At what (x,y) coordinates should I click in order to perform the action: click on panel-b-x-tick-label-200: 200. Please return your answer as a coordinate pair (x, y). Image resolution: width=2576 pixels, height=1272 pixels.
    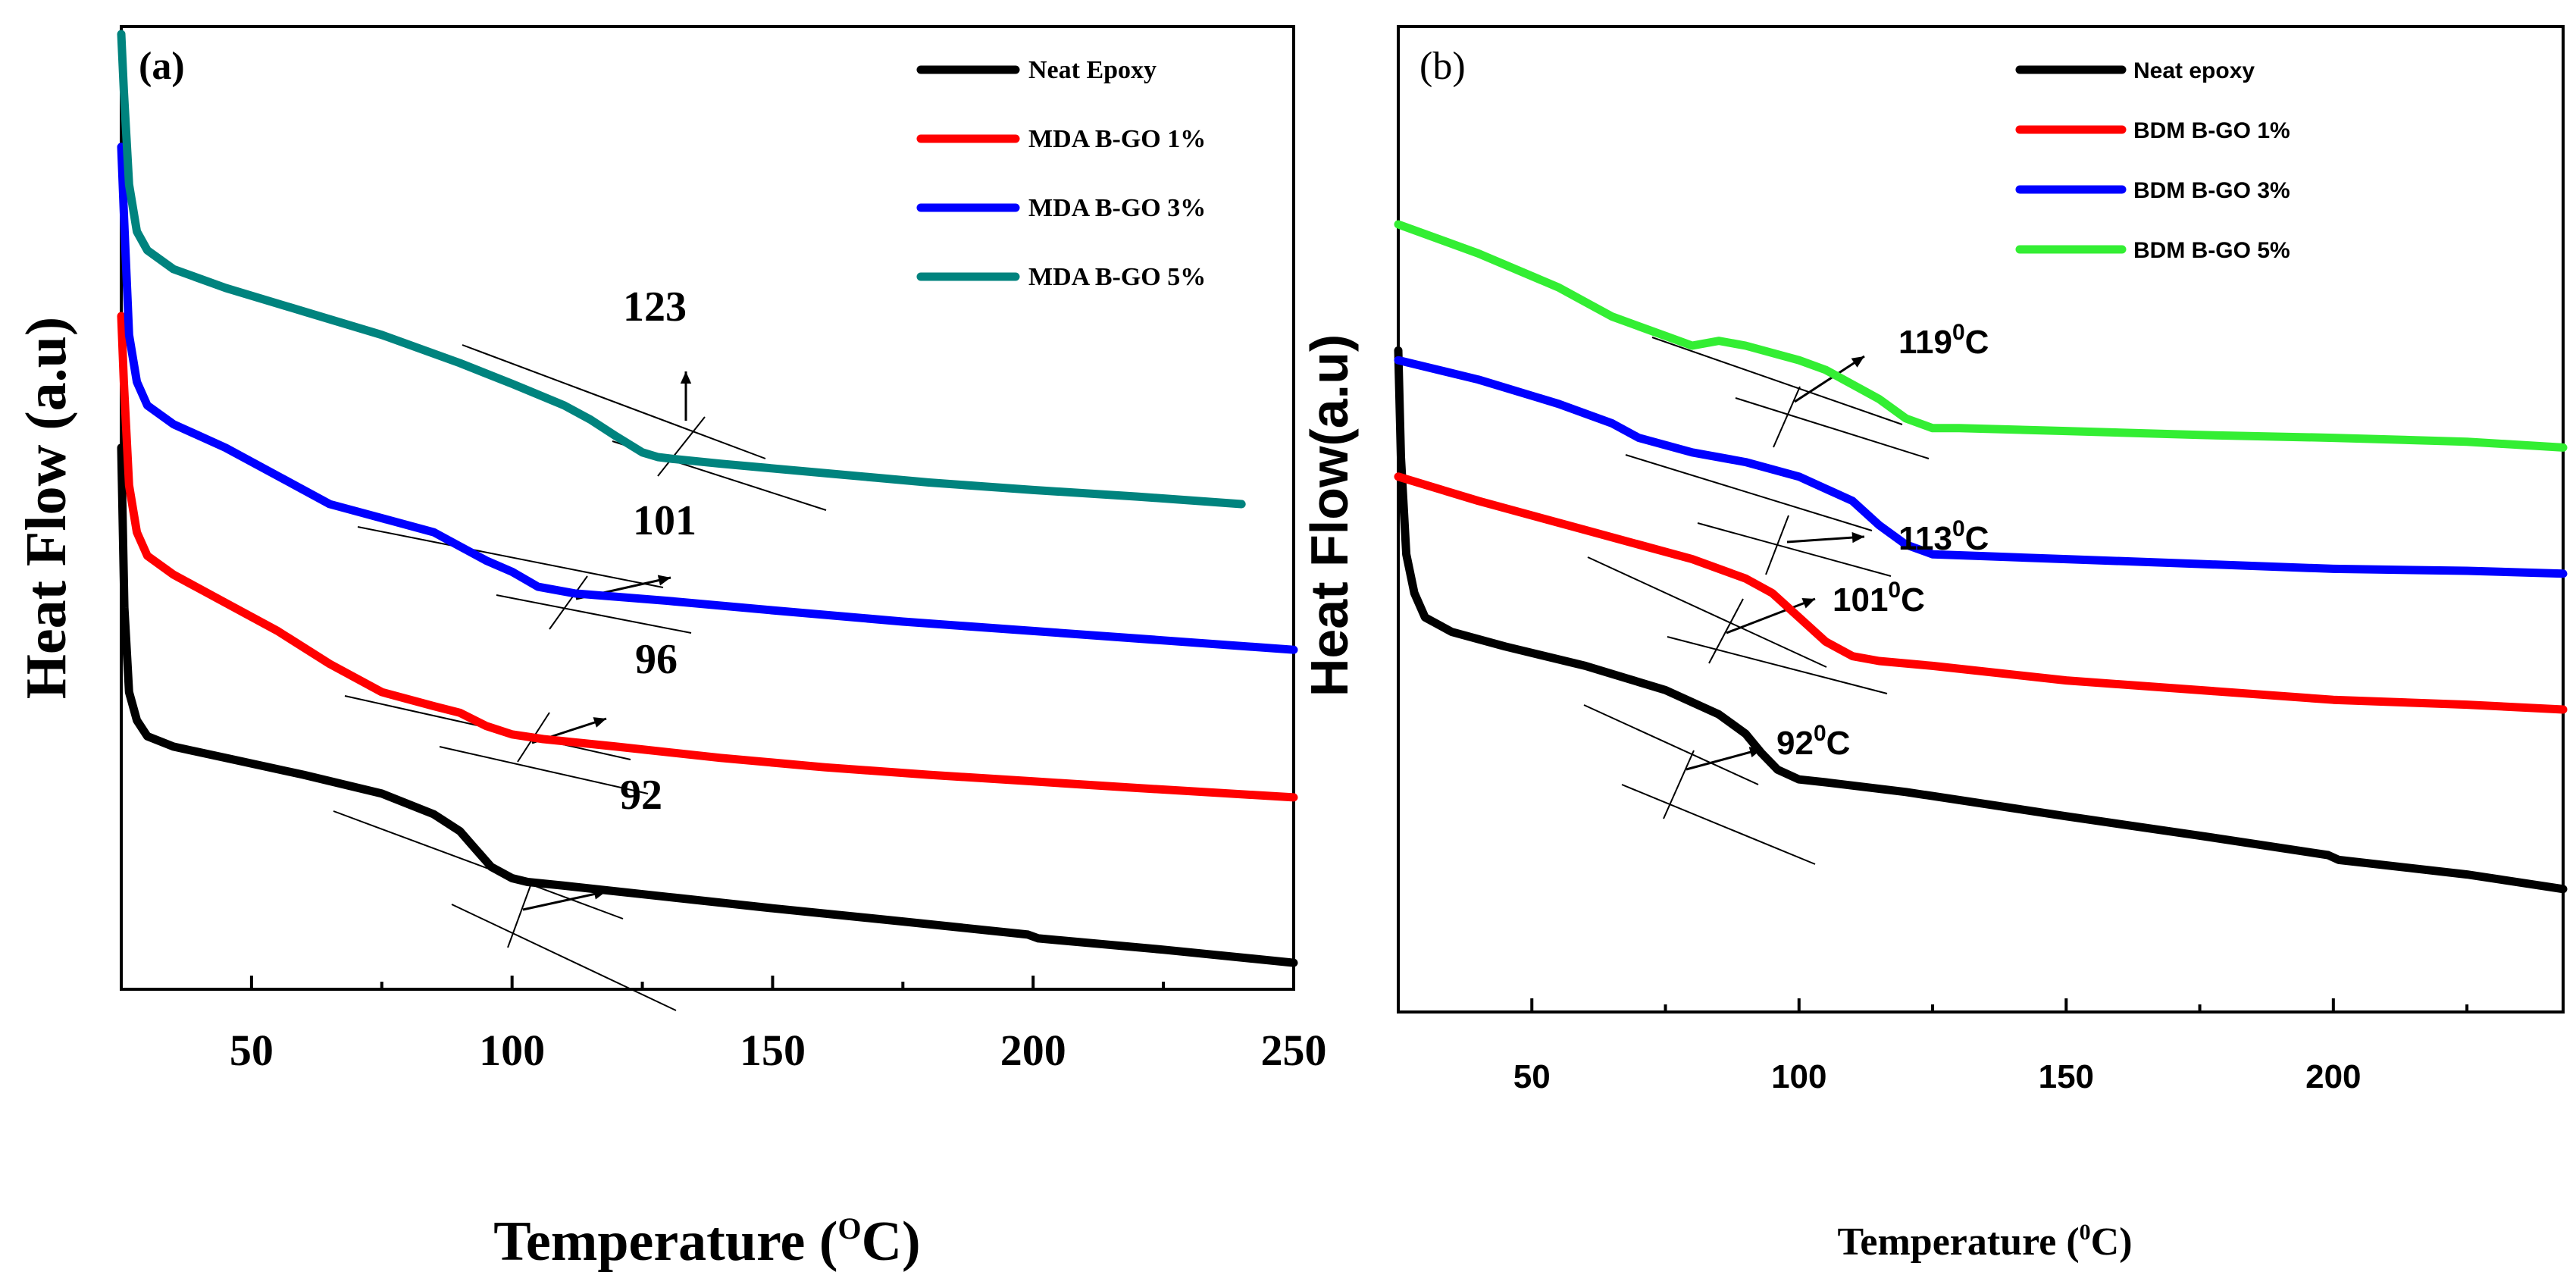
    Looking at the image, I should click on (2333, 1076).